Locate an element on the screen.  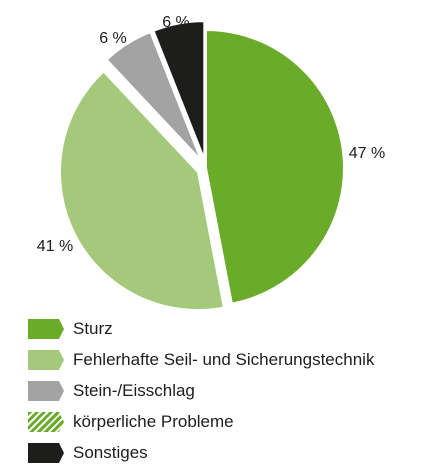
legend-label: Stein-/Eisschlag is located at coordinates (134, 390).